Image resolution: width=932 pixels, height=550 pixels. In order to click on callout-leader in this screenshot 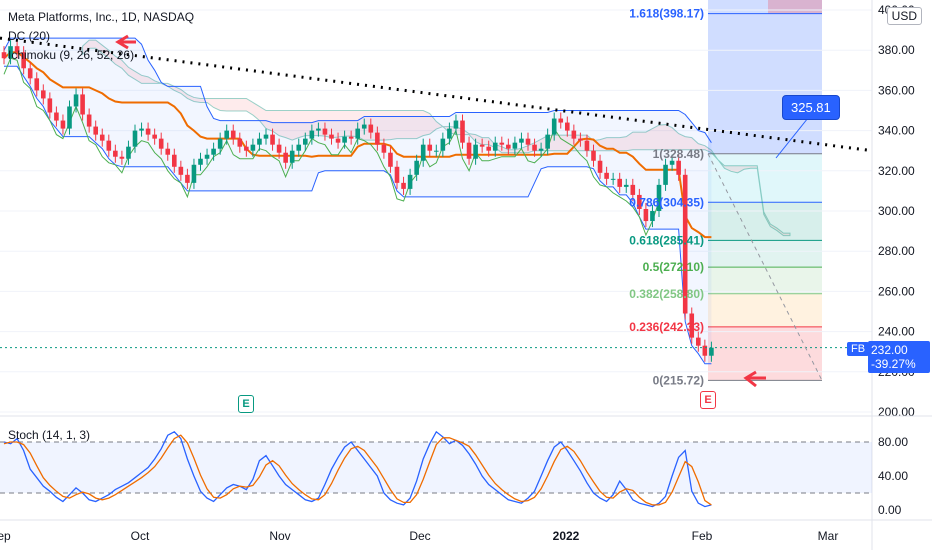, I will do `click(792, 138)`.